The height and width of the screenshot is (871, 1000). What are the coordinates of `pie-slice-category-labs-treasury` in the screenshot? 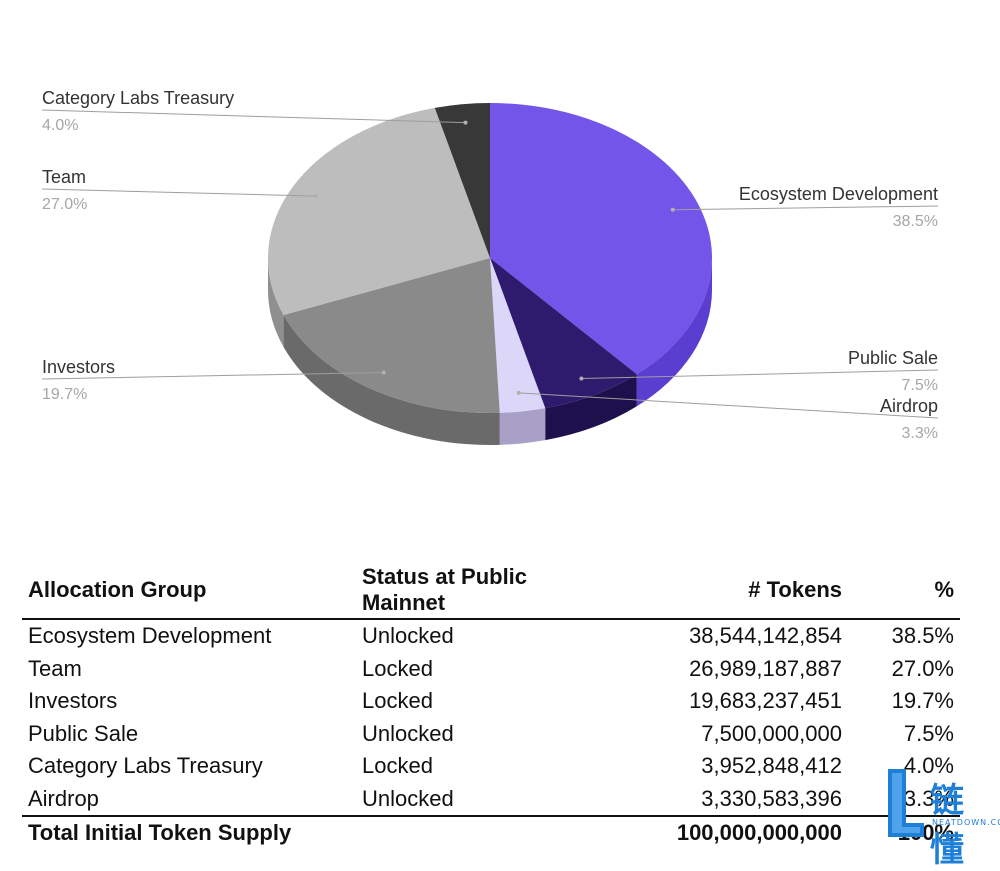 It's located at (462, 180).